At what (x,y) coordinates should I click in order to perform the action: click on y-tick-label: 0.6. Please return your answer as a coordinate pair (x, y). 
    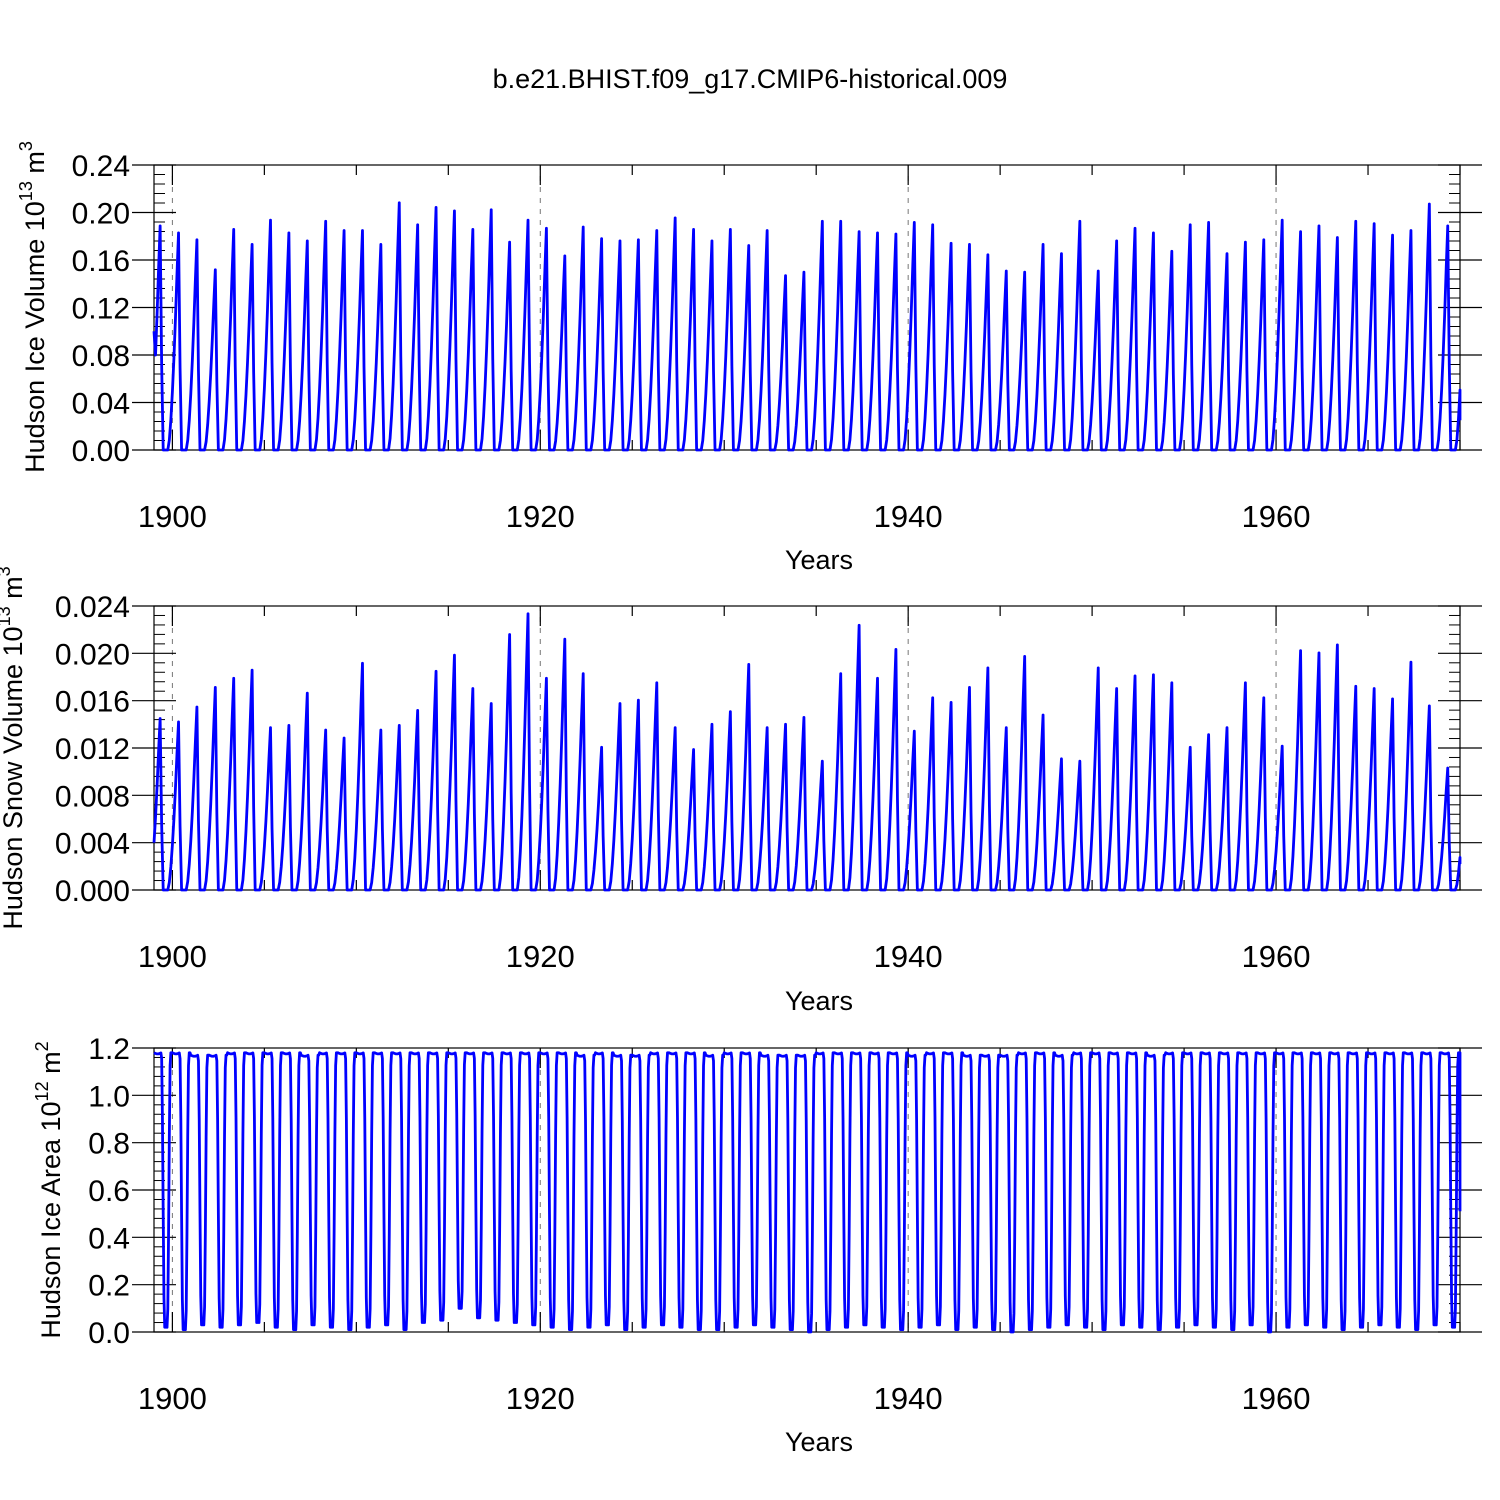
    Looking at the image, I should click on (109, 1191).